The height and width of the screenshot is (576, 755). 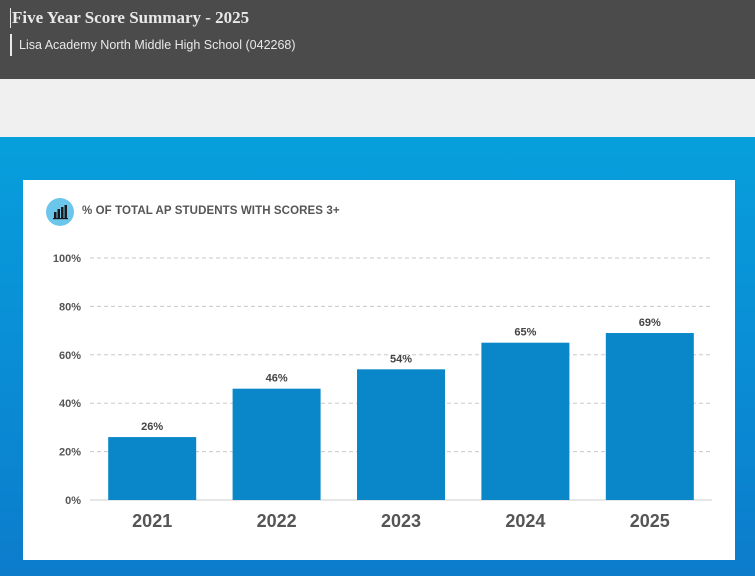 What do you see at coordinates (401, 434) in the screenshot?
I see `bar-2023` at bounding box center [401, 434].